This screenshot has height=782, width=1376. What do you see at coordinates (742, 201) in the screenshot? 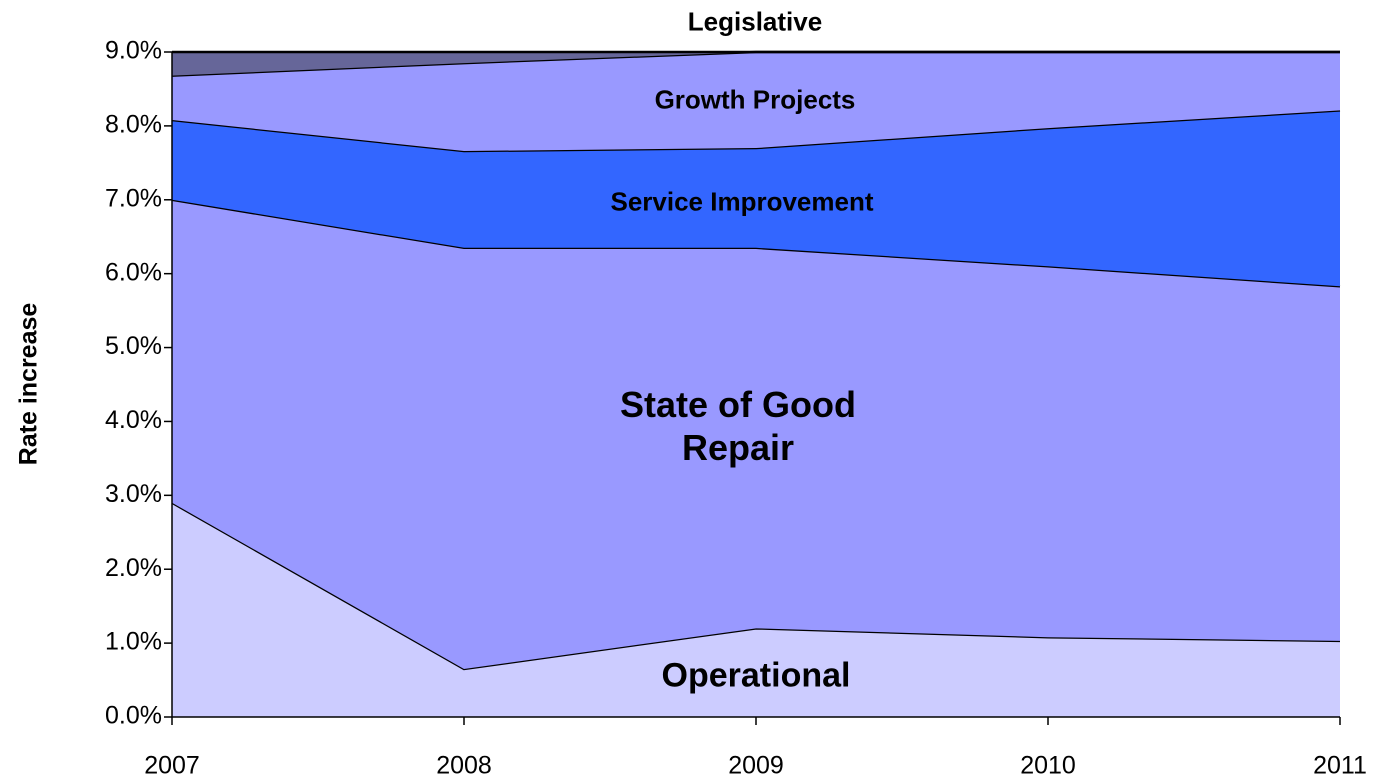
I see `series-label: Service Improvement` at bounding box center [742, 201].